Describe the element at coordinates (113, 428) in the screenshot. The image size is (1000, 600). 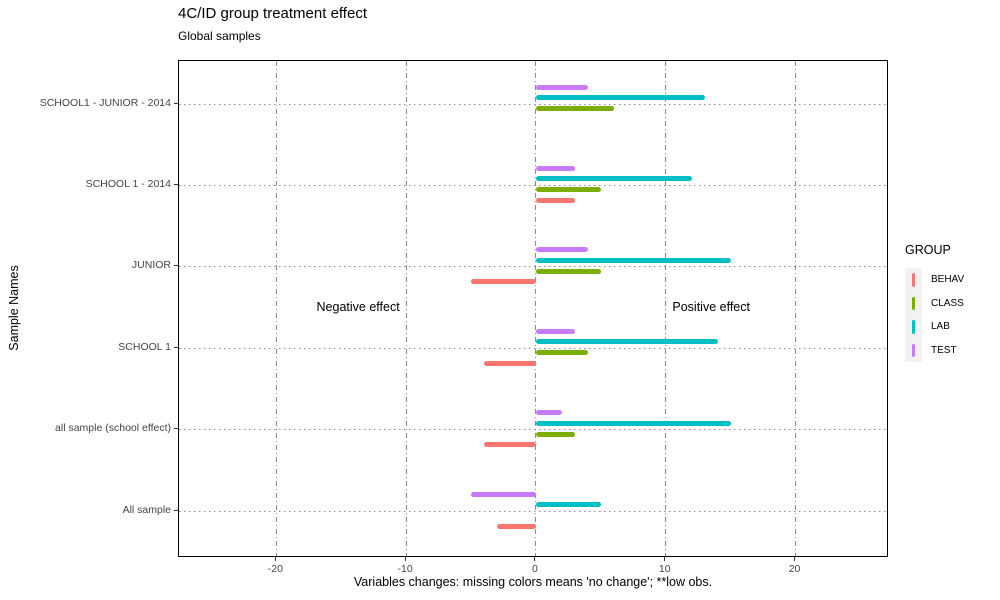
I see `y-tick-label: all sample (school effect)` at that location.